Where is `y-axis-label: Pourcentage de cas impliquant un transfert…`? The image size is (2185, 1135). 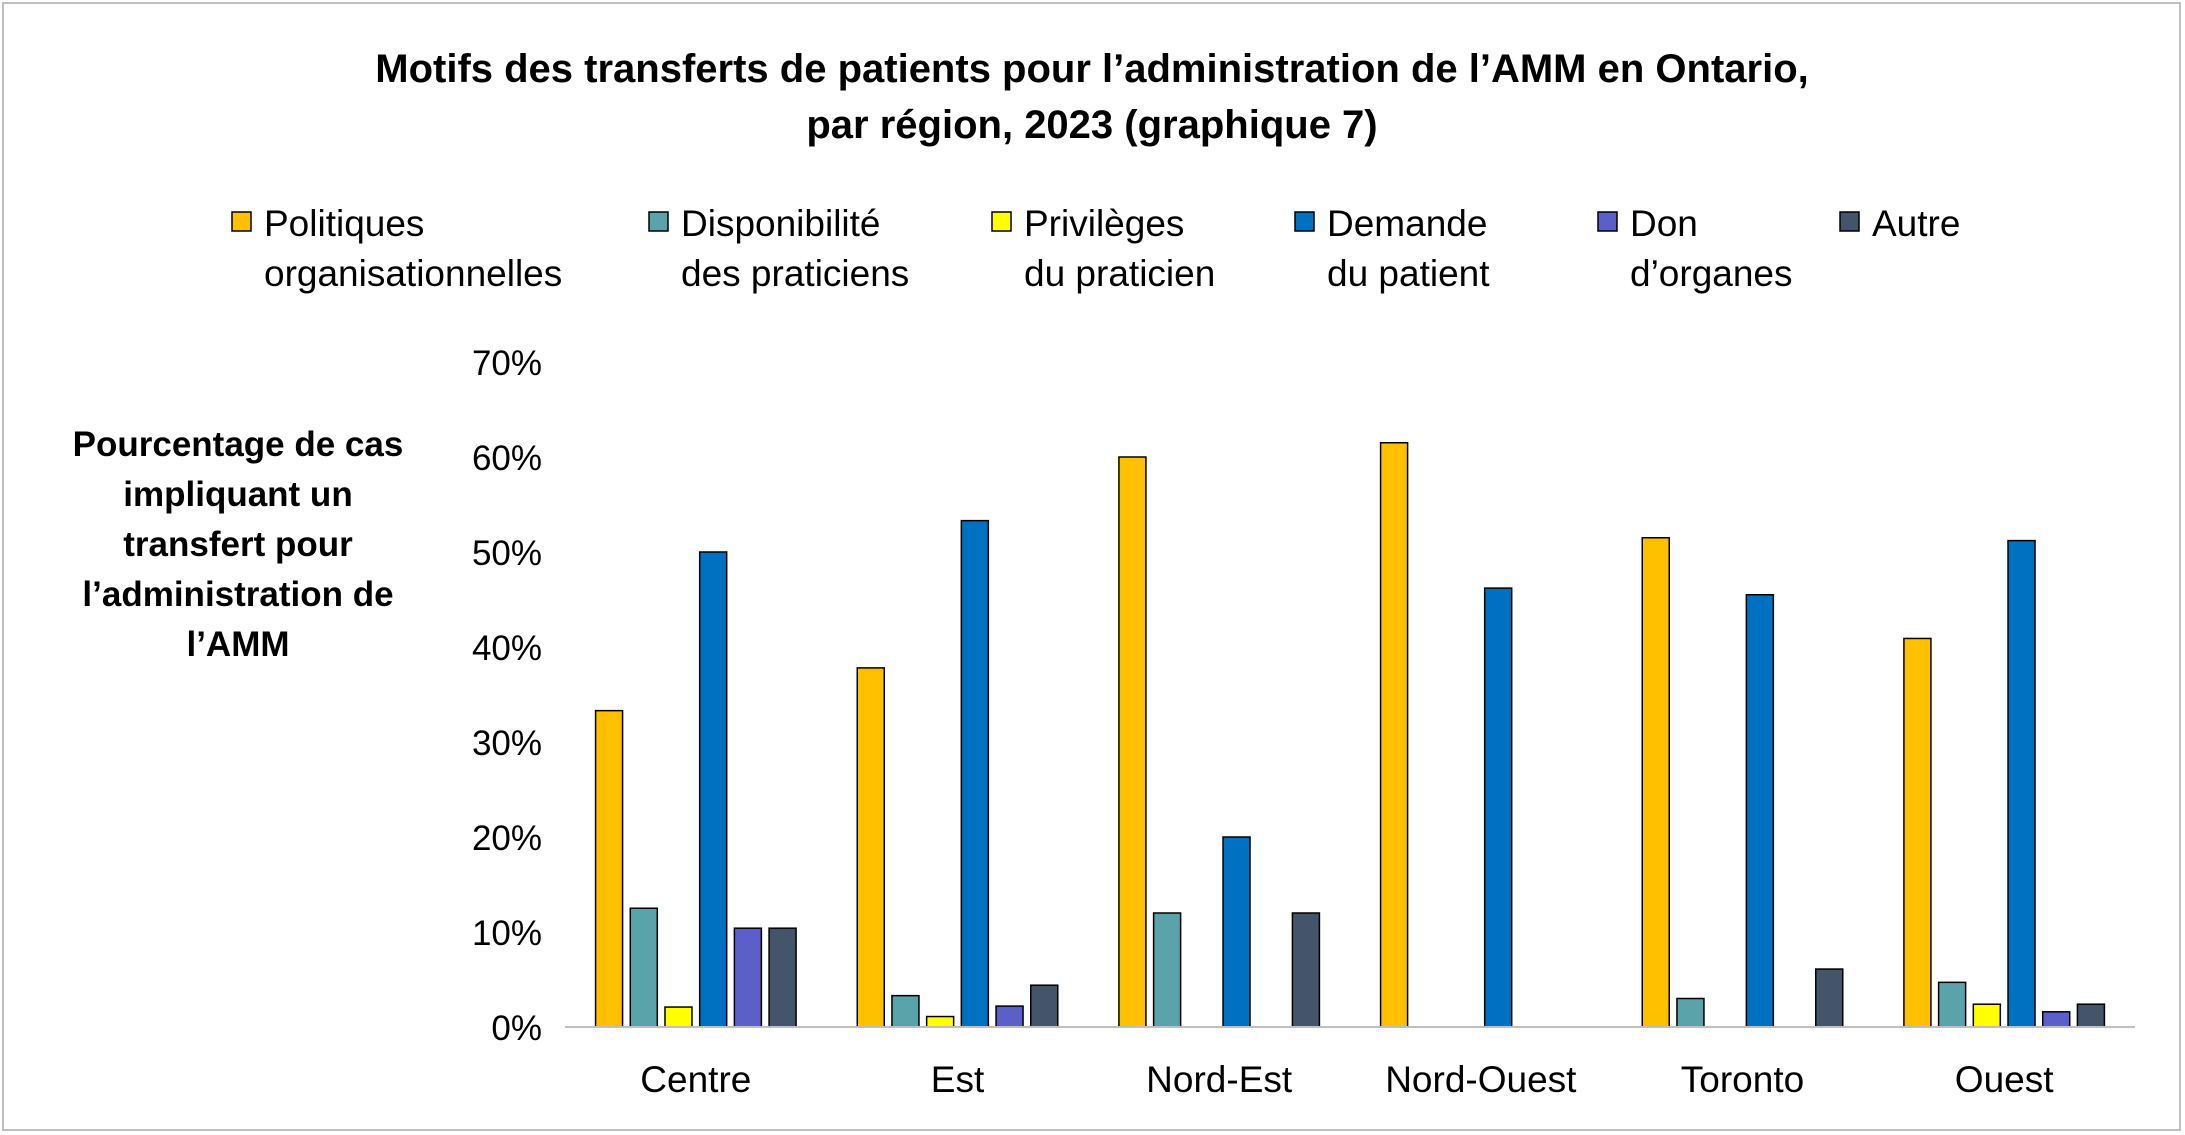
y-axis-label: Pourcentage de cas impliquant un transfert… is located at coordinates (238, 544).